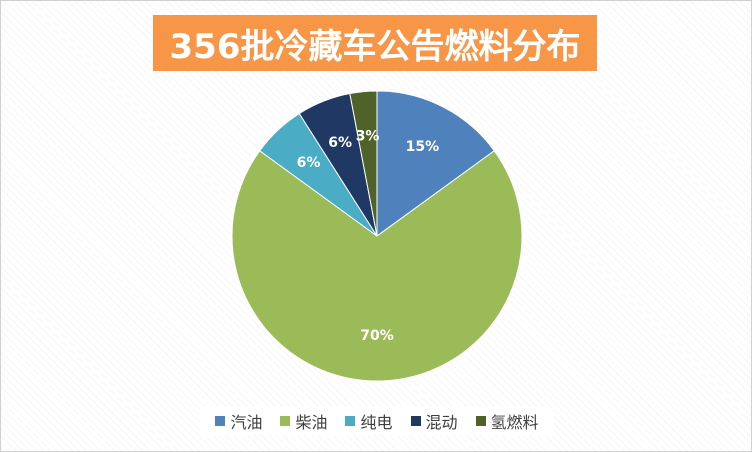 This screenshot has width=752, height=452. What do you see at coordinates (377, 336) in the screenshot?
I see `pie-slice-label: 70%` at bounding box center [377, 336].